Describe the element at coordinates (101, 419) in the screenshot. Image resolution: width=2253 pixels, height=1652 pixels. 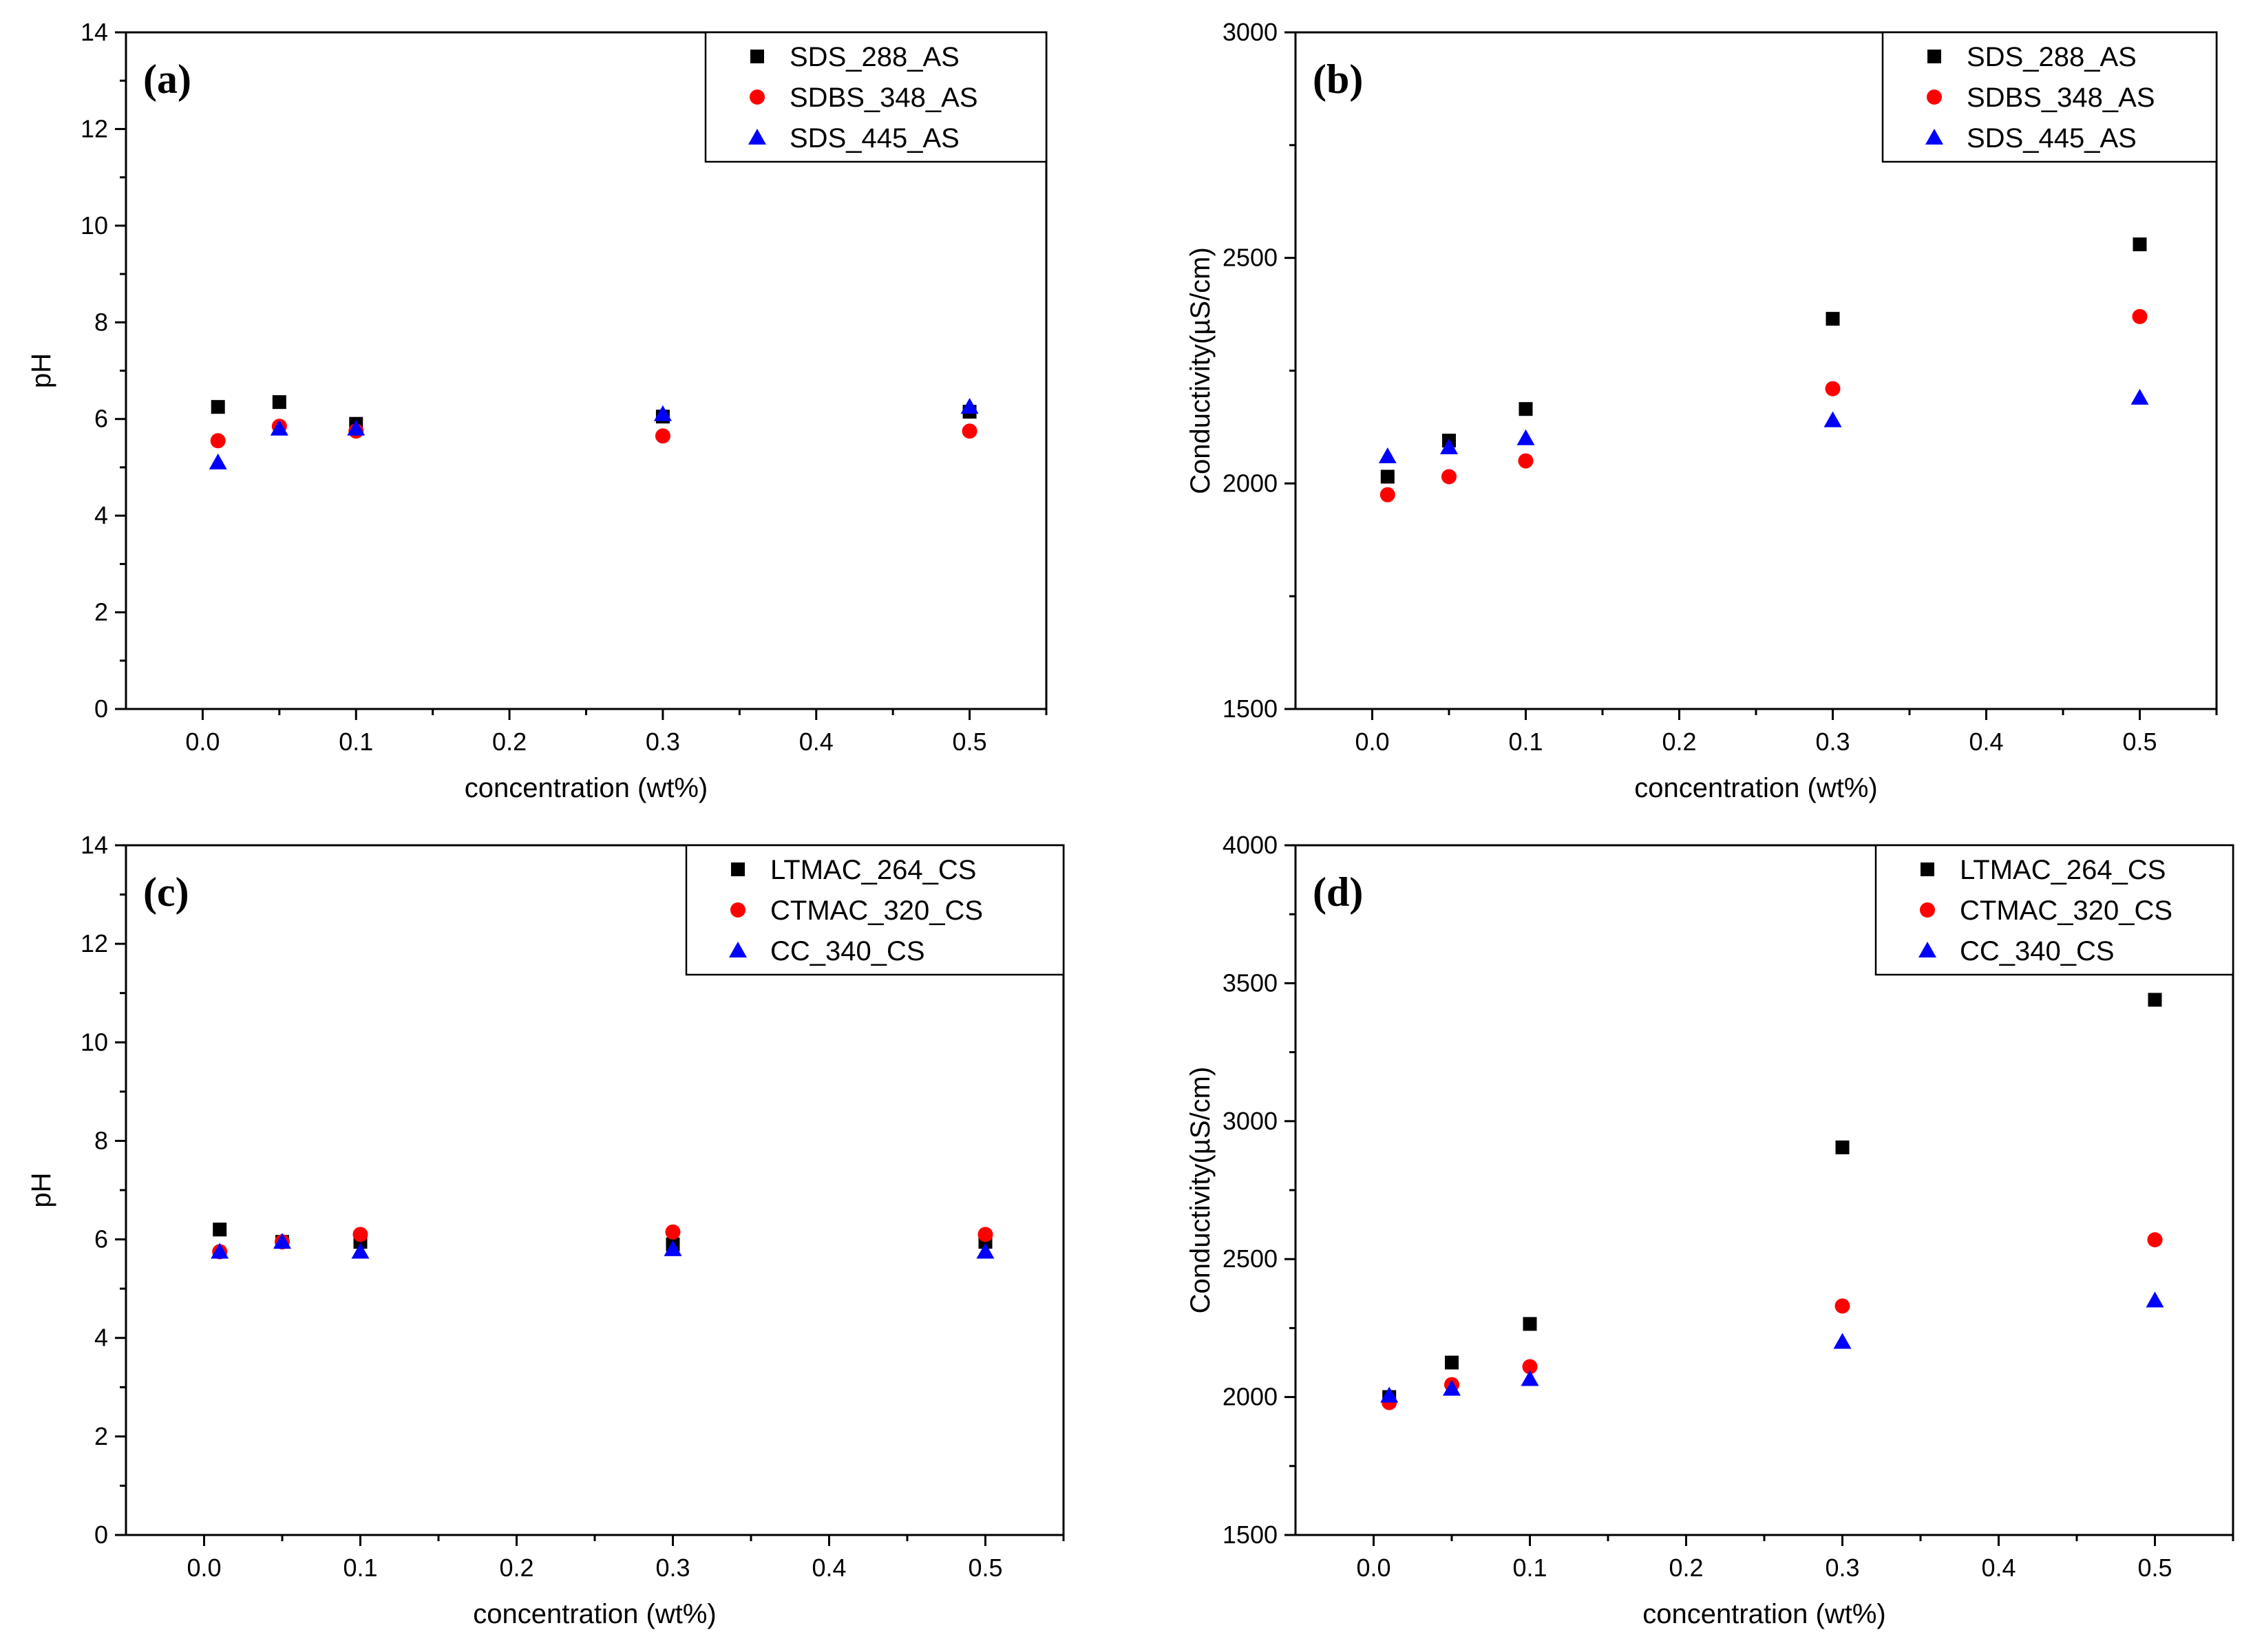
I see `y-tick-label: 6` at that location.